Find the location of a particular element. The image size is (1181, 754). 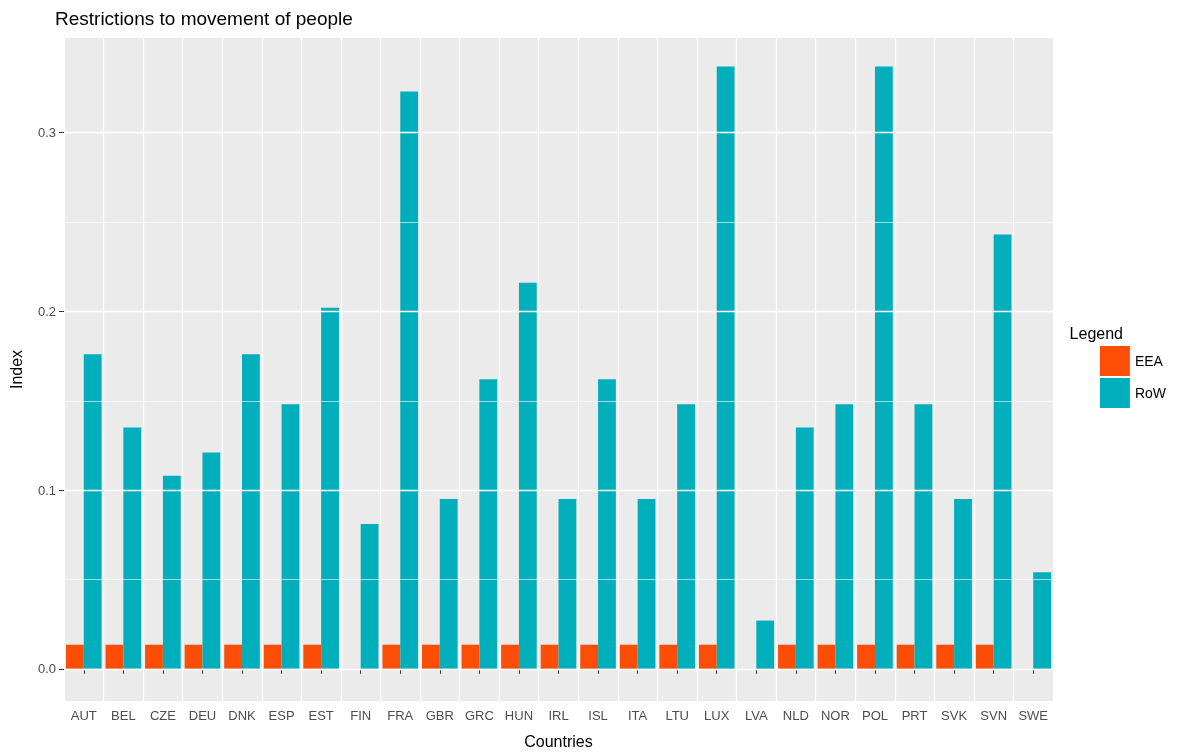

x-axis-title: Countries is located at coordinates (558, 741).